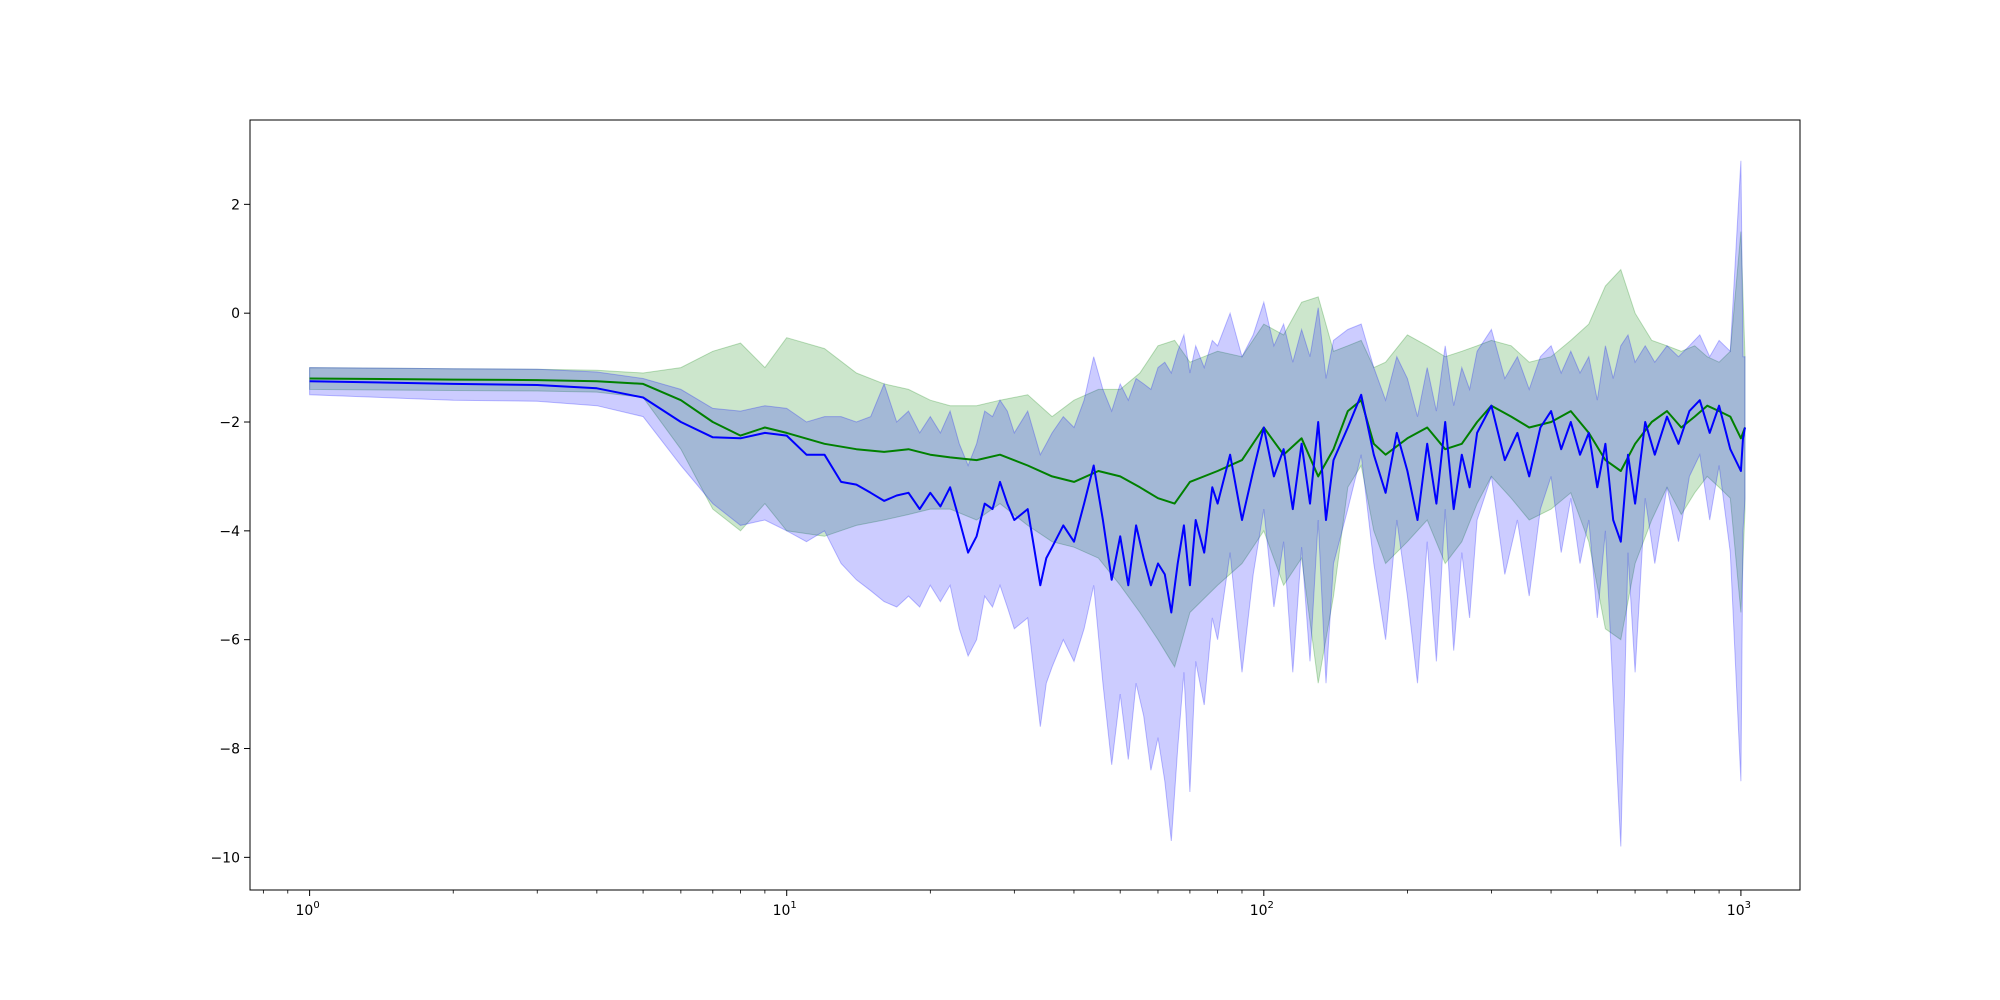  What do you see at coordinates (1262, 909) in the screenshot?
I see `x-tick-label-2: 10²` at bounding box center [1262, 909].